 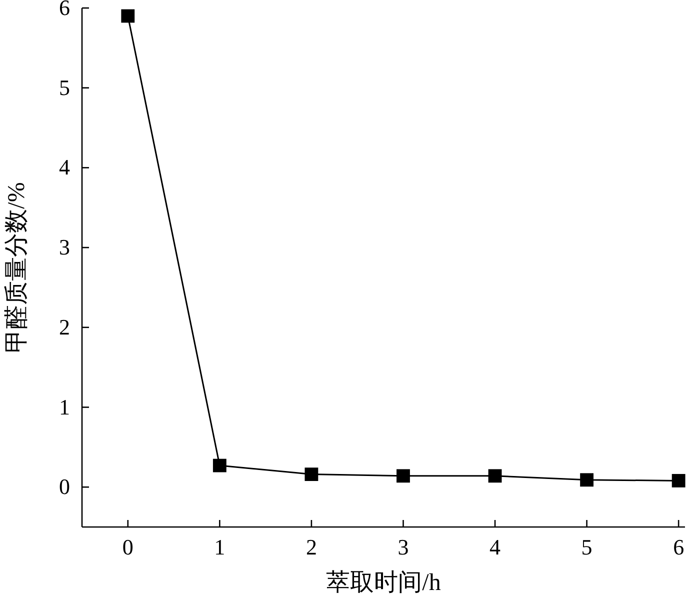 I want to click on y-tick-label: 2, so click(x=64, y=327).